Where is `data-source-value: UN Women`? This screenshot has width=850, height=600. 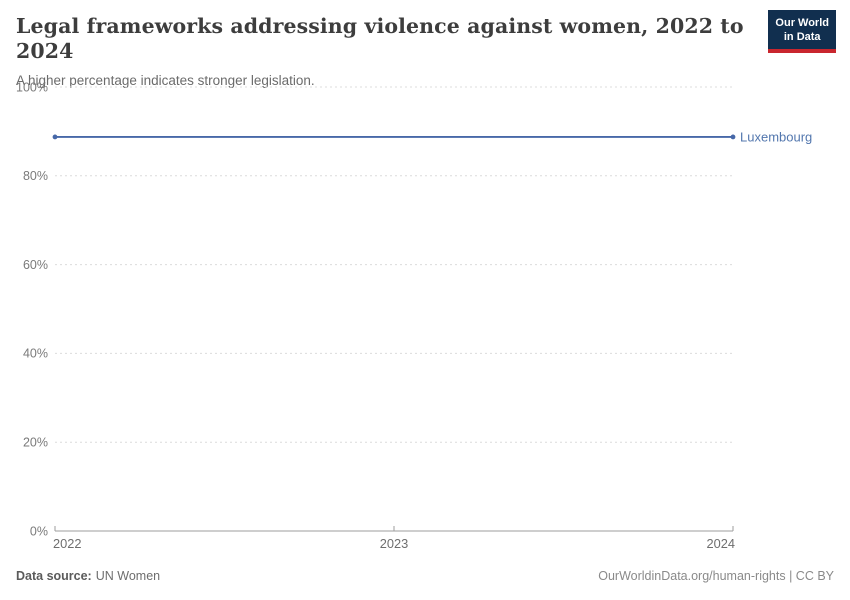 data-source-value: UN Women is located at coordinates (128, 576).